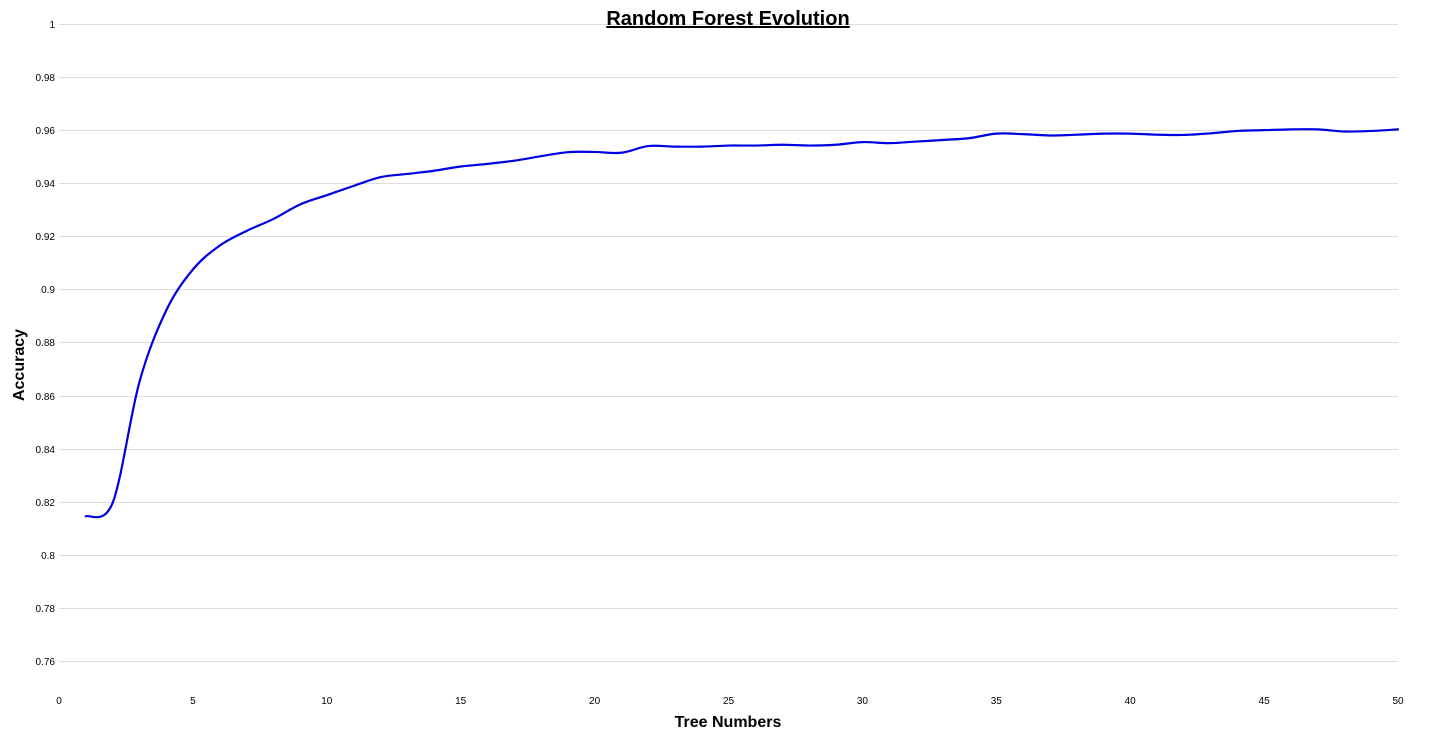 The width and height of the screenshot is (1448, 747). What do you see at coordinates (728, 722) in the screenshot?
I see `x-axis-title: Tree Numbers` at bounding box center [728, 722].